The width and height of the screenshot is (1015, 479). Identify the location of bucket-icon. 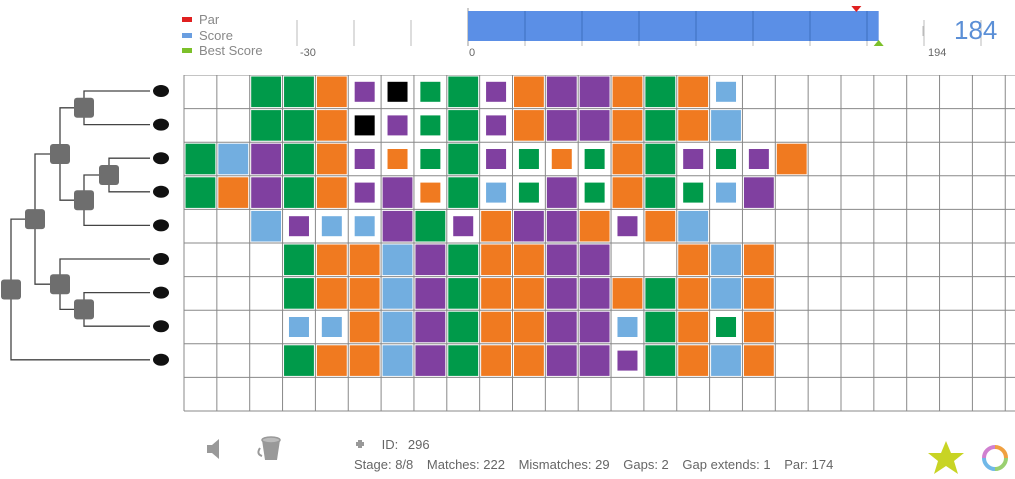
(271, 449).